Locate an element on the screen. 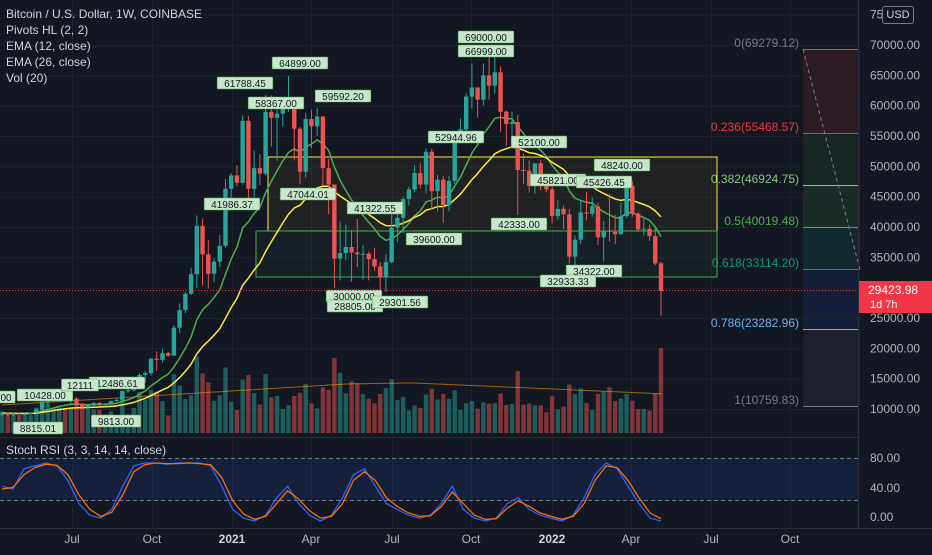 The image size is (932, 555). pivot-label: 41322.55 is located at coordinates (375, 209).